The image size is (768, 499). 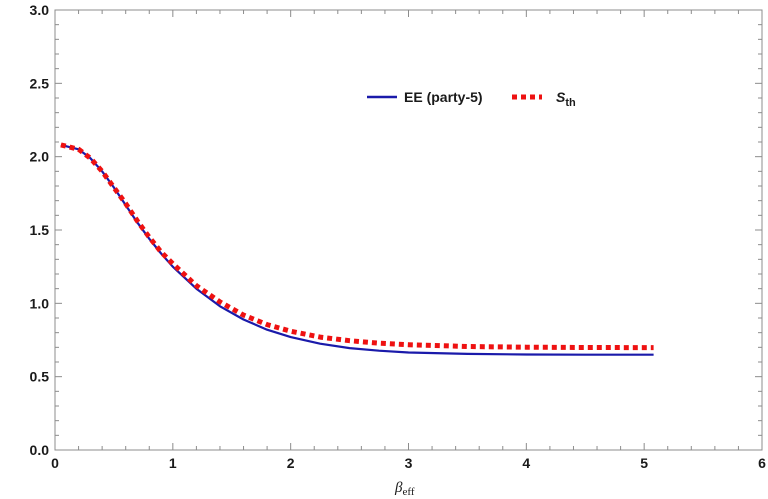 I want to click on x-axis-title-sub: eff, so click(x=408, y=492).